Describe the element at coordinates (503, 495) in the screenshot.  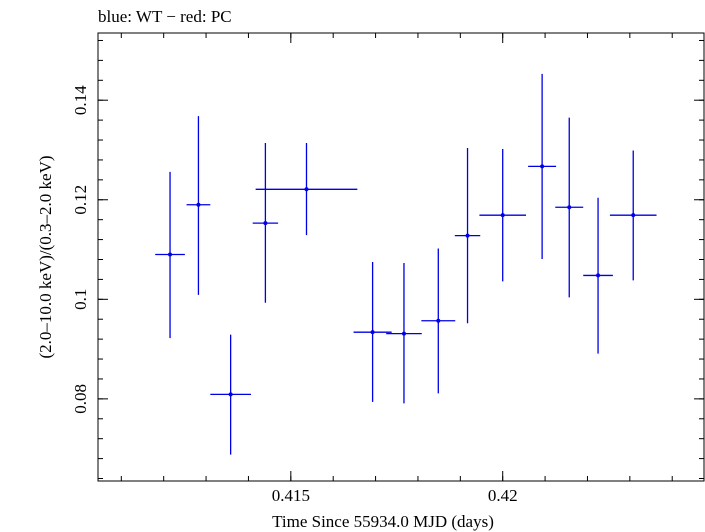
I see `x-tick-label: 0.42` at that location.